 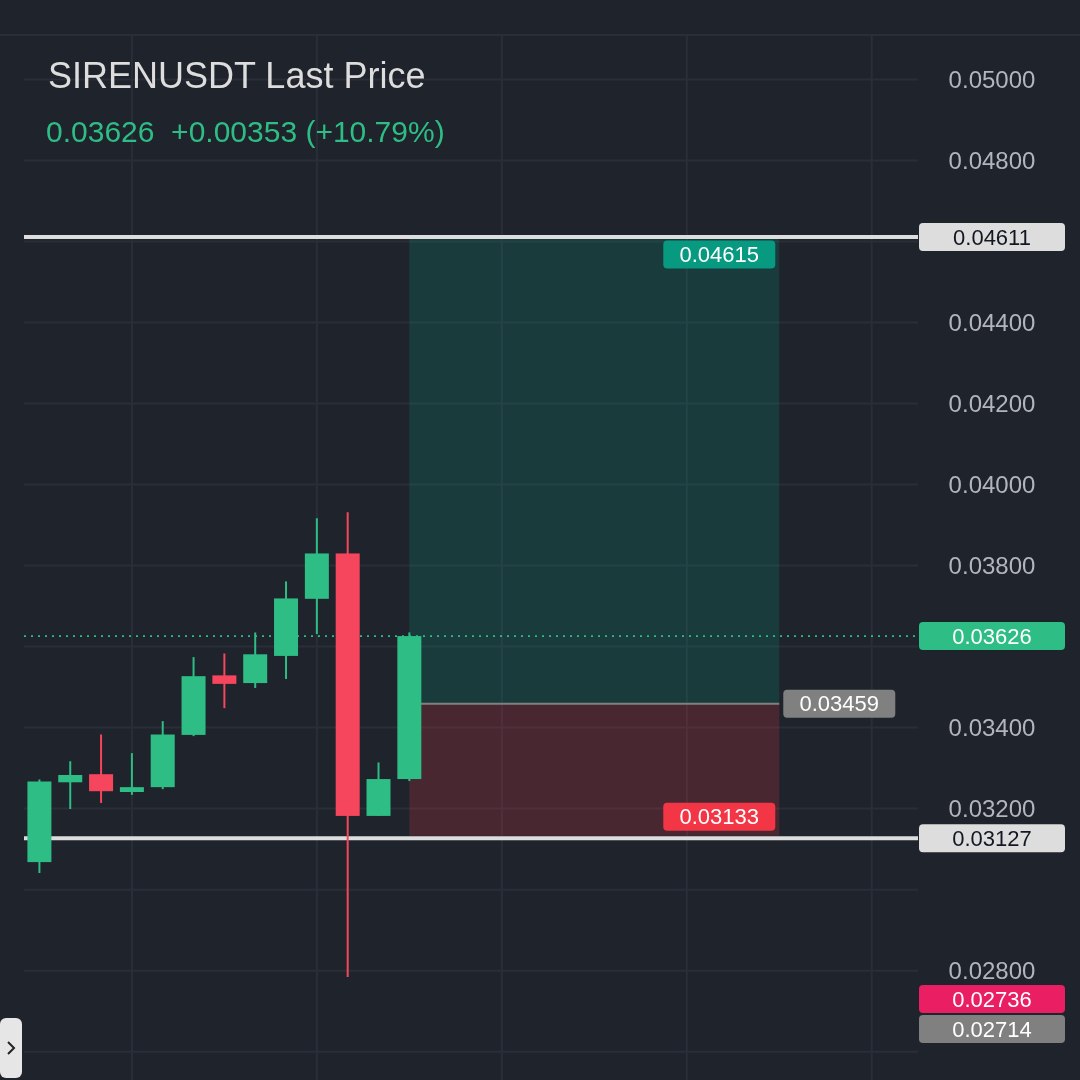 What do you see at coordinates (992, 322) in the screenshot?
I see `y-tick-label: 0.04400` at bounding box center [992, 322].